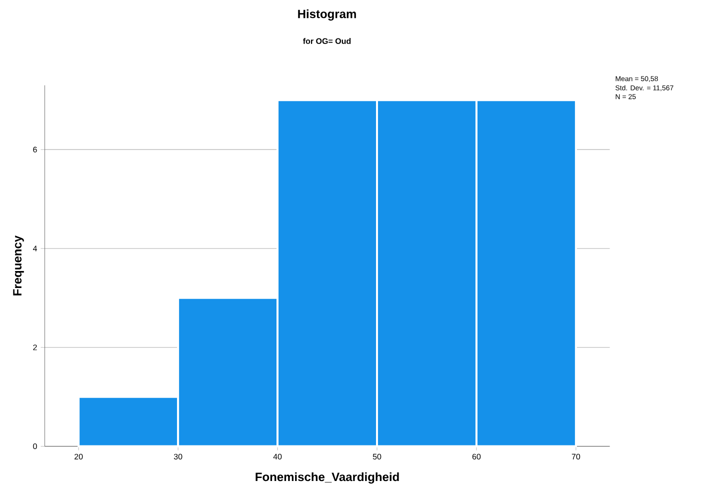 This screenshot has height=487, width=703. What do you see at coordinates (35, 446) in the screenshot?
I see `y-tick-label: 0` at bounding box center [35, 446].